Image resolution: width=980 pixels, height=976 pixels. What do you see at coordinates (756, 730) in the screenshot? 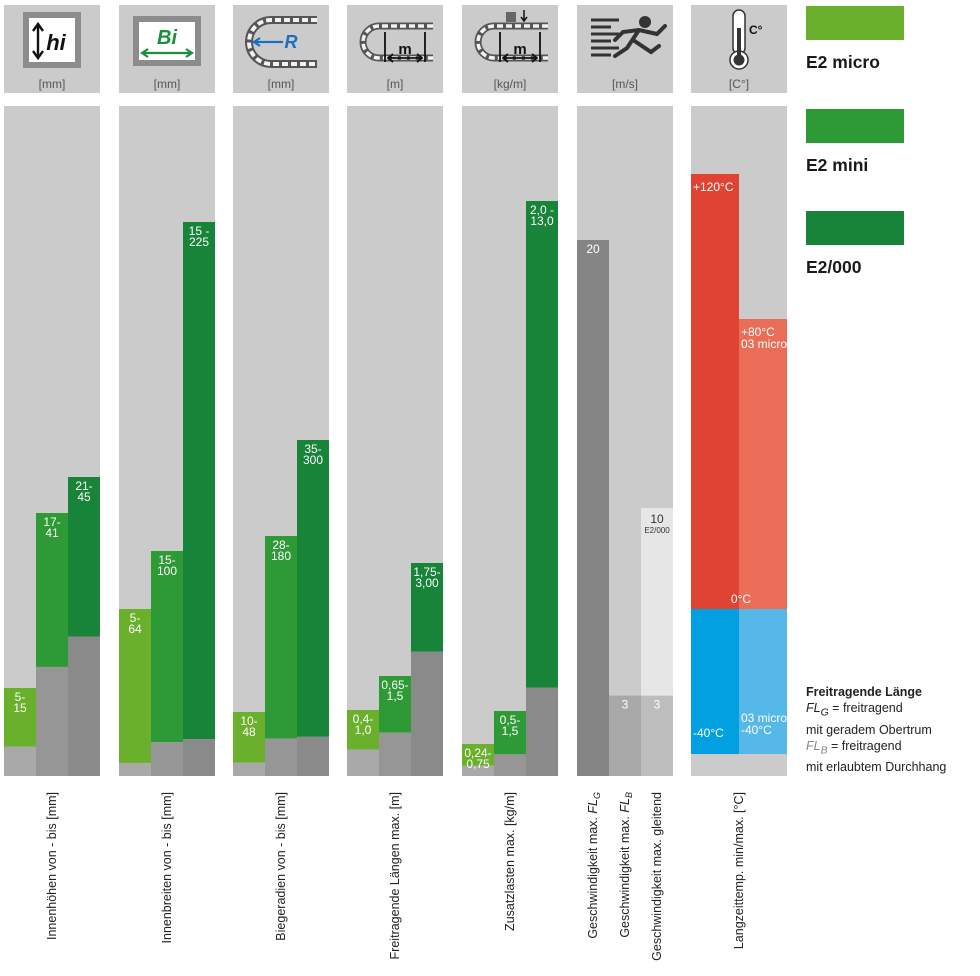
I see `temp-min-label-2-line: -40°C` at bounding box center [756, 730].